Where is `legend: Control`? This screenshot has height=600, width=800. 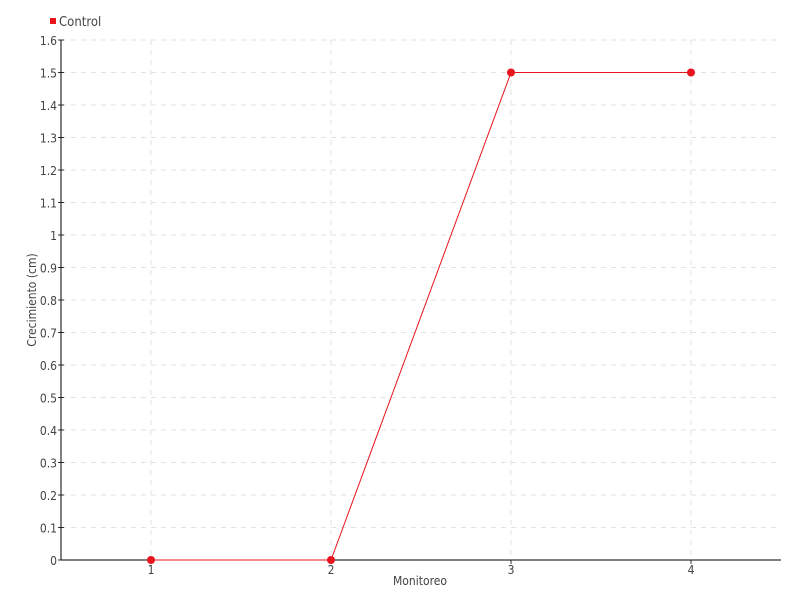 legend: Control is located at coordinates (75, 22).